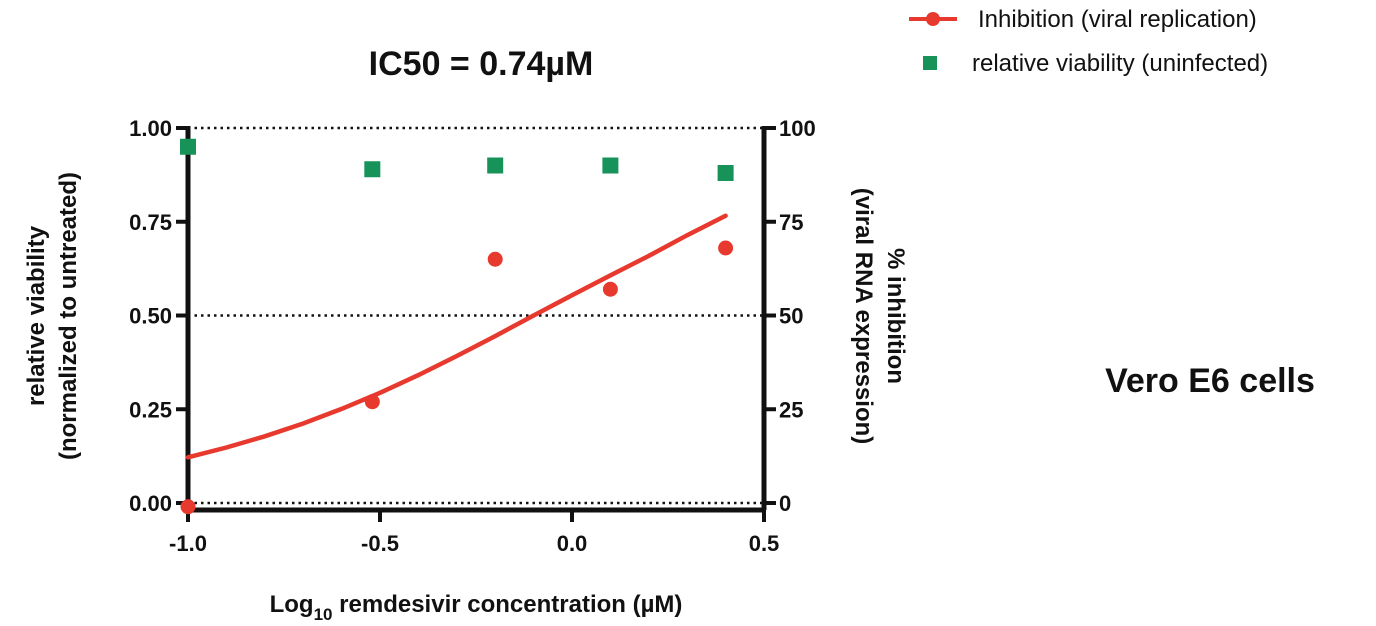  Describe the element at coordinates (481, 64) in the screenshot. I see `chart-title: IC50 = 0.74µM` at that location.